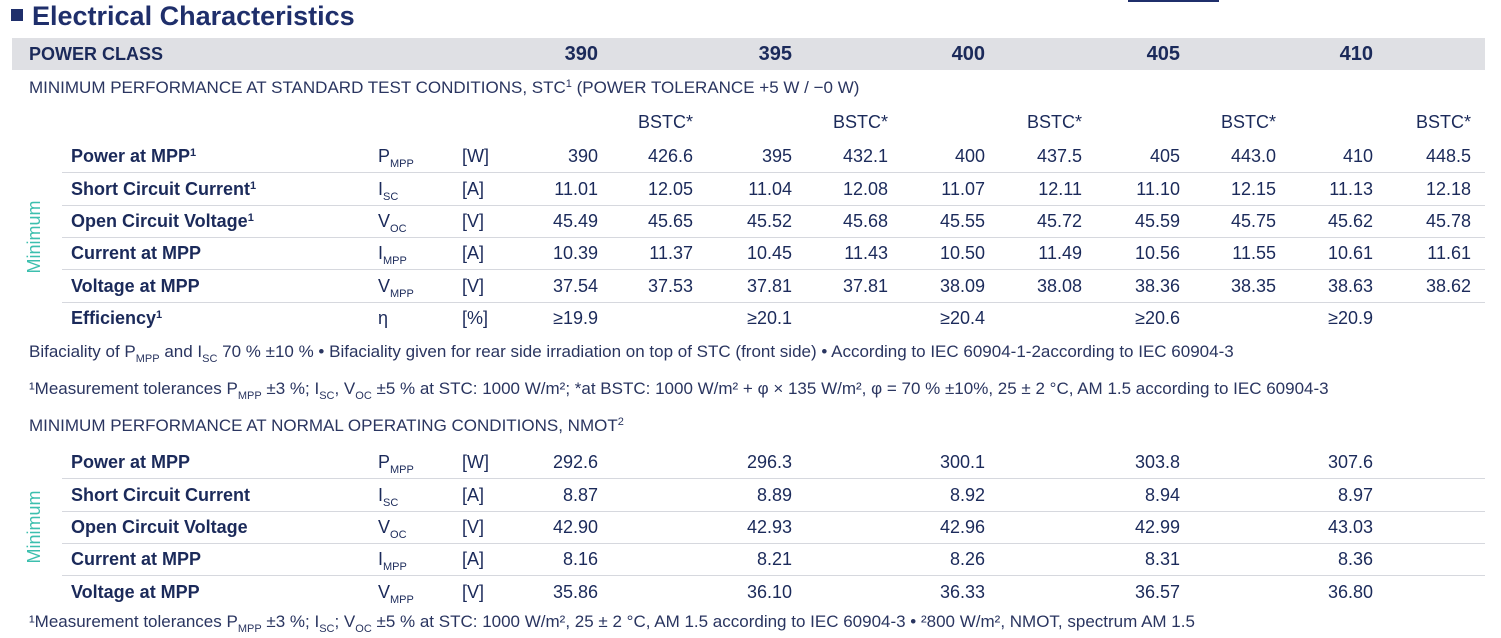 The width and height of the screenshot is (1501, 638). What do you see at coordinates (580, 495) in the screenshot?
I see `cell-value: 8.87` at bounding box center [580, 495].